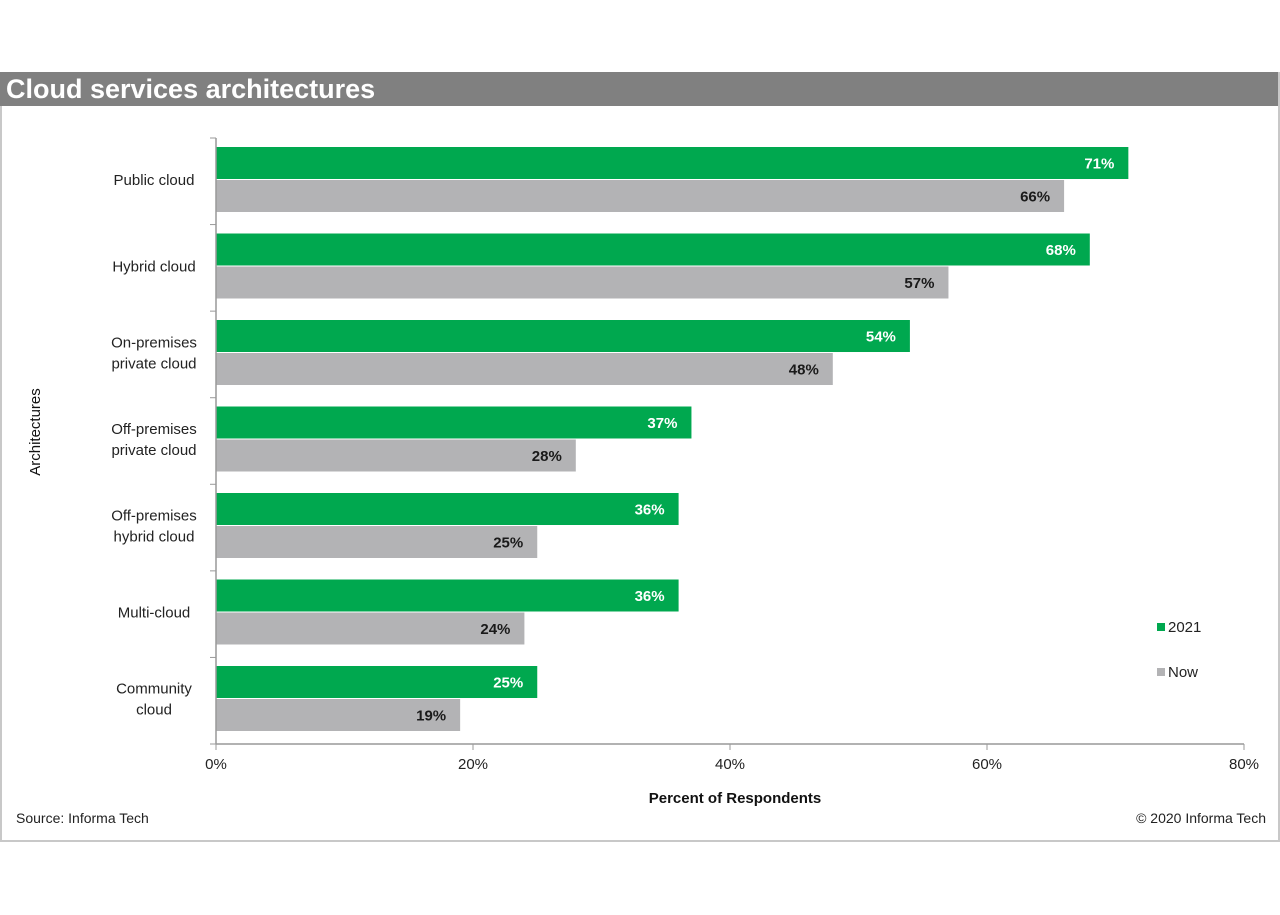 The height and width of the screenshot is (915, 1280). What do you see at coordinates (1183, 672) in the screenshot?
I see `legend-label-now: Now` at bounding box center [1183, 672].